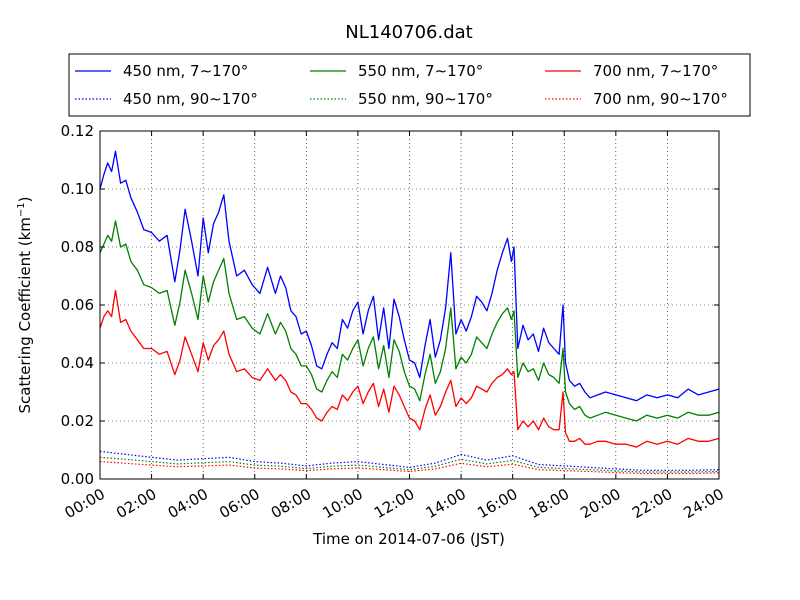 This screenshot has width=800, height=600. I want to click on y-tick-label: 0.06, so click(77, 305).